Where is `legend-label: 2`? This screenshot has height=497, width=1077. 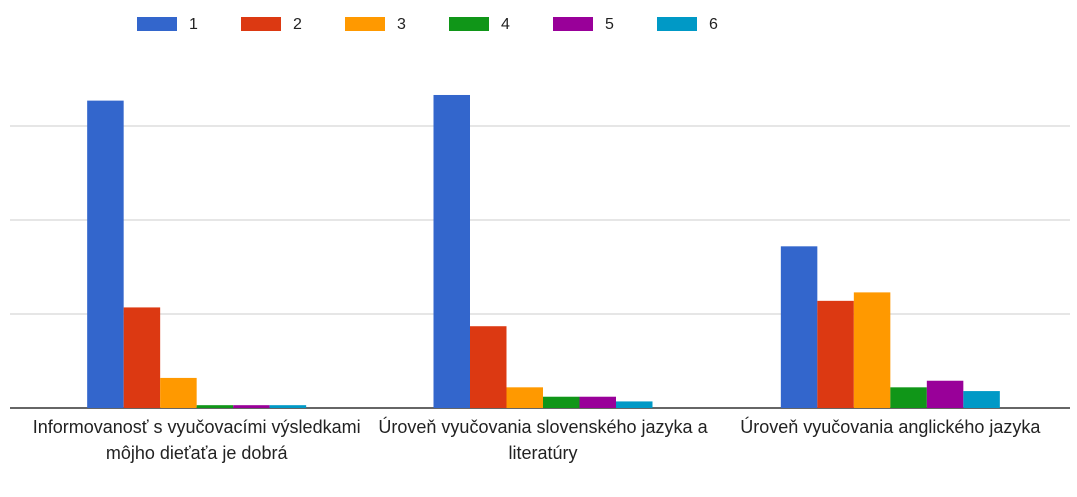 legend-label: 2 is located at coordinates (297, 24).